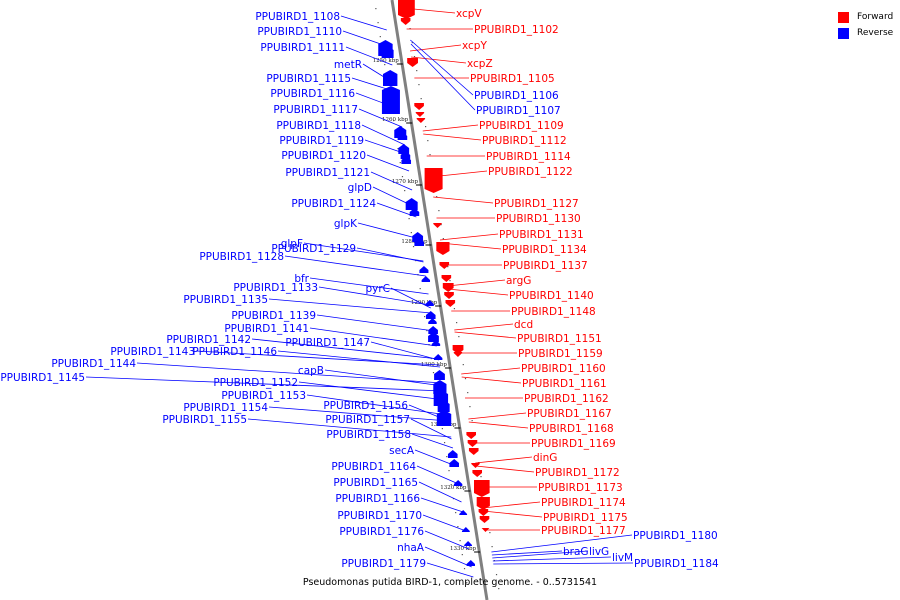 The image size is (900, 600). What do you see at coordinates (297, 17) in the screenshot?
I see `gene-label-reverse: PPUBIRD1_1108` at bounding box center [297, 17].